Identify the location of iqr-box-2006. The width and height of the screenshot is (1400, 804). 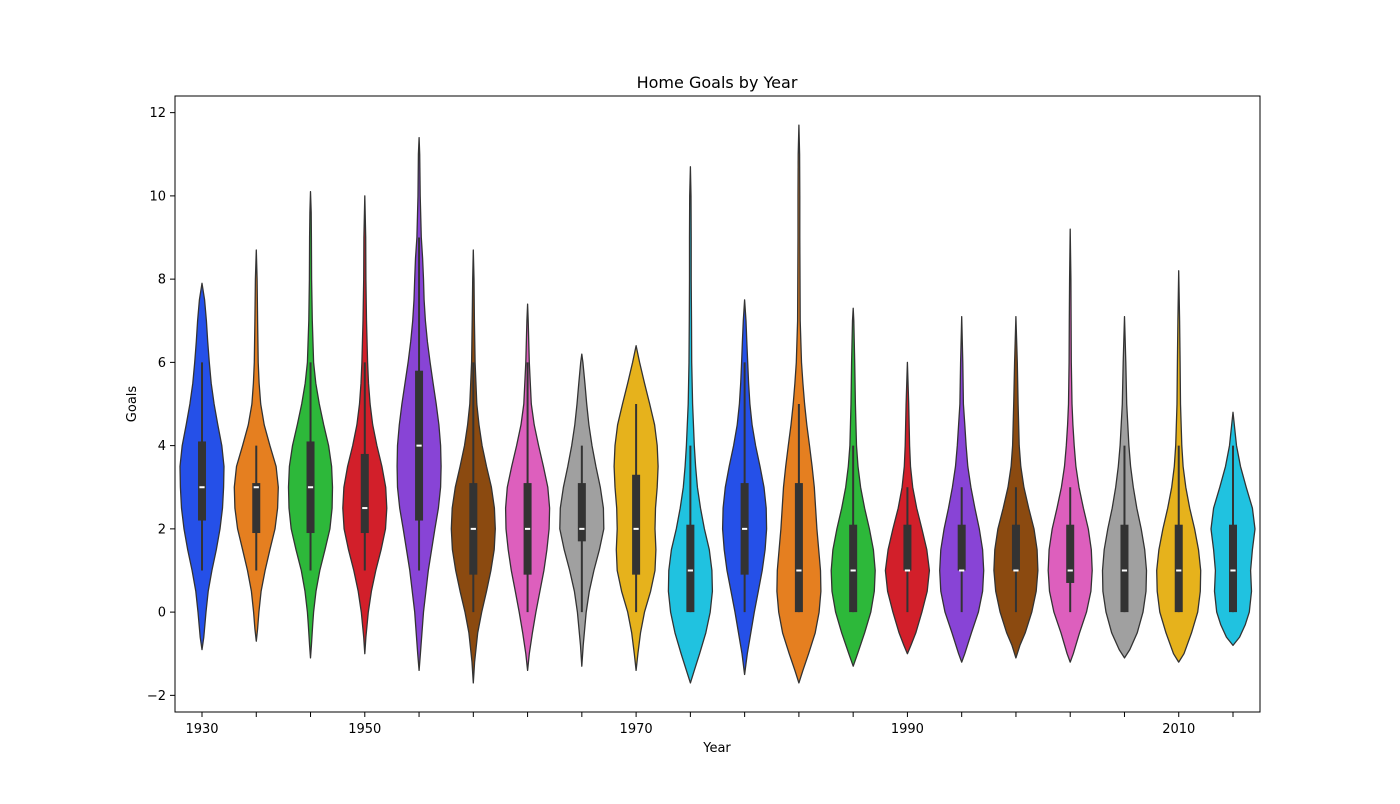
(1124, 568).